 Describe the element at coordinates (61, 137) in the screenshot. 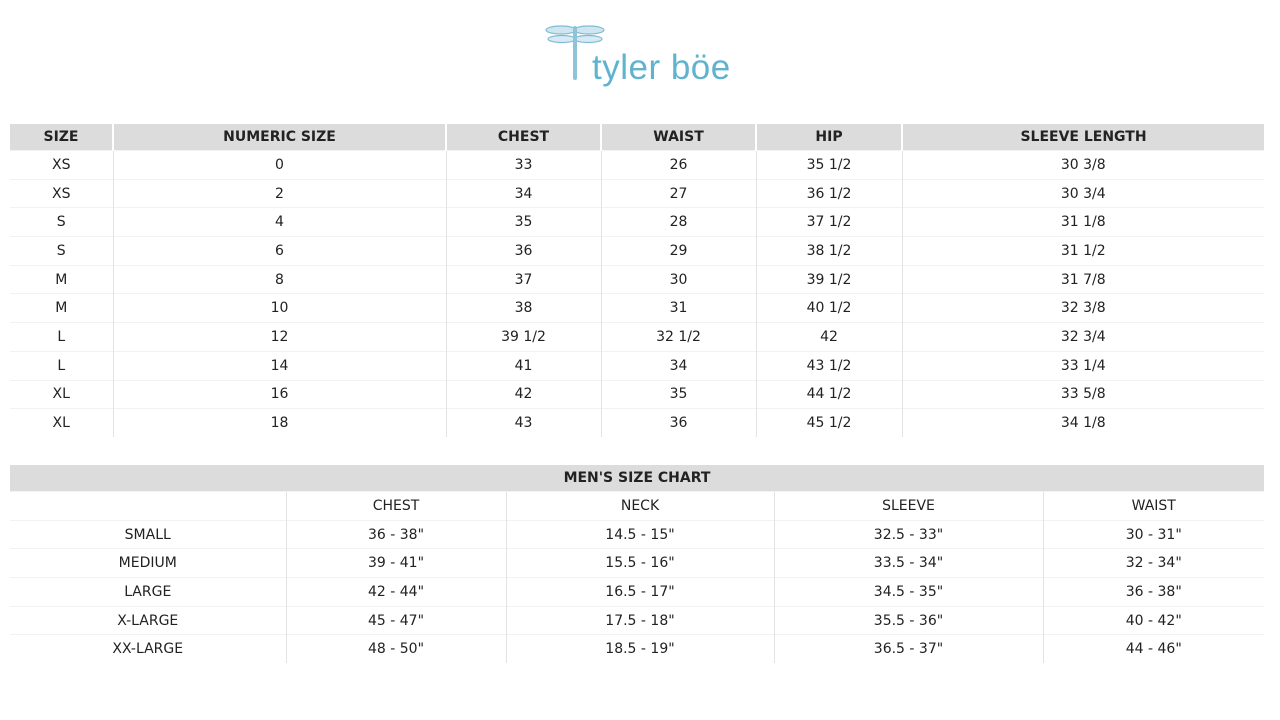

I see `header-size: SIZE` at that location.